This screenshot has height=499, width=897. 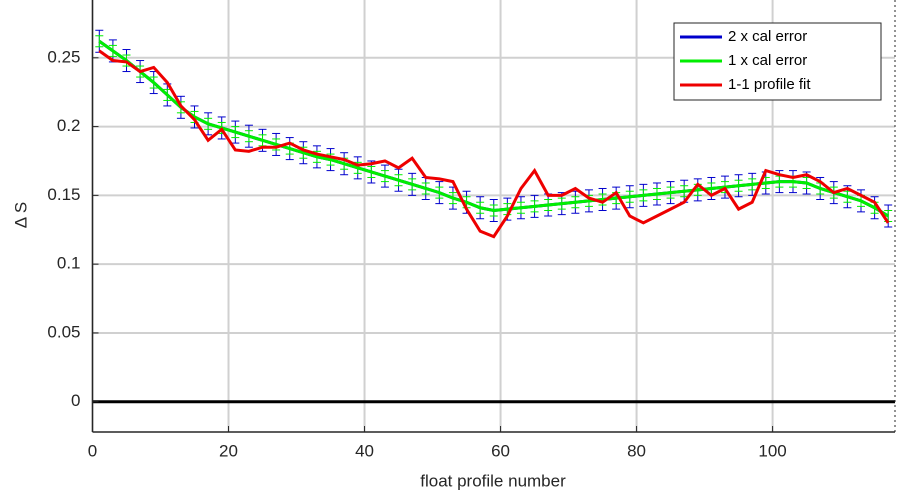 I want to click on legend-label: 1 x cal error, so click(x=767, y=60).